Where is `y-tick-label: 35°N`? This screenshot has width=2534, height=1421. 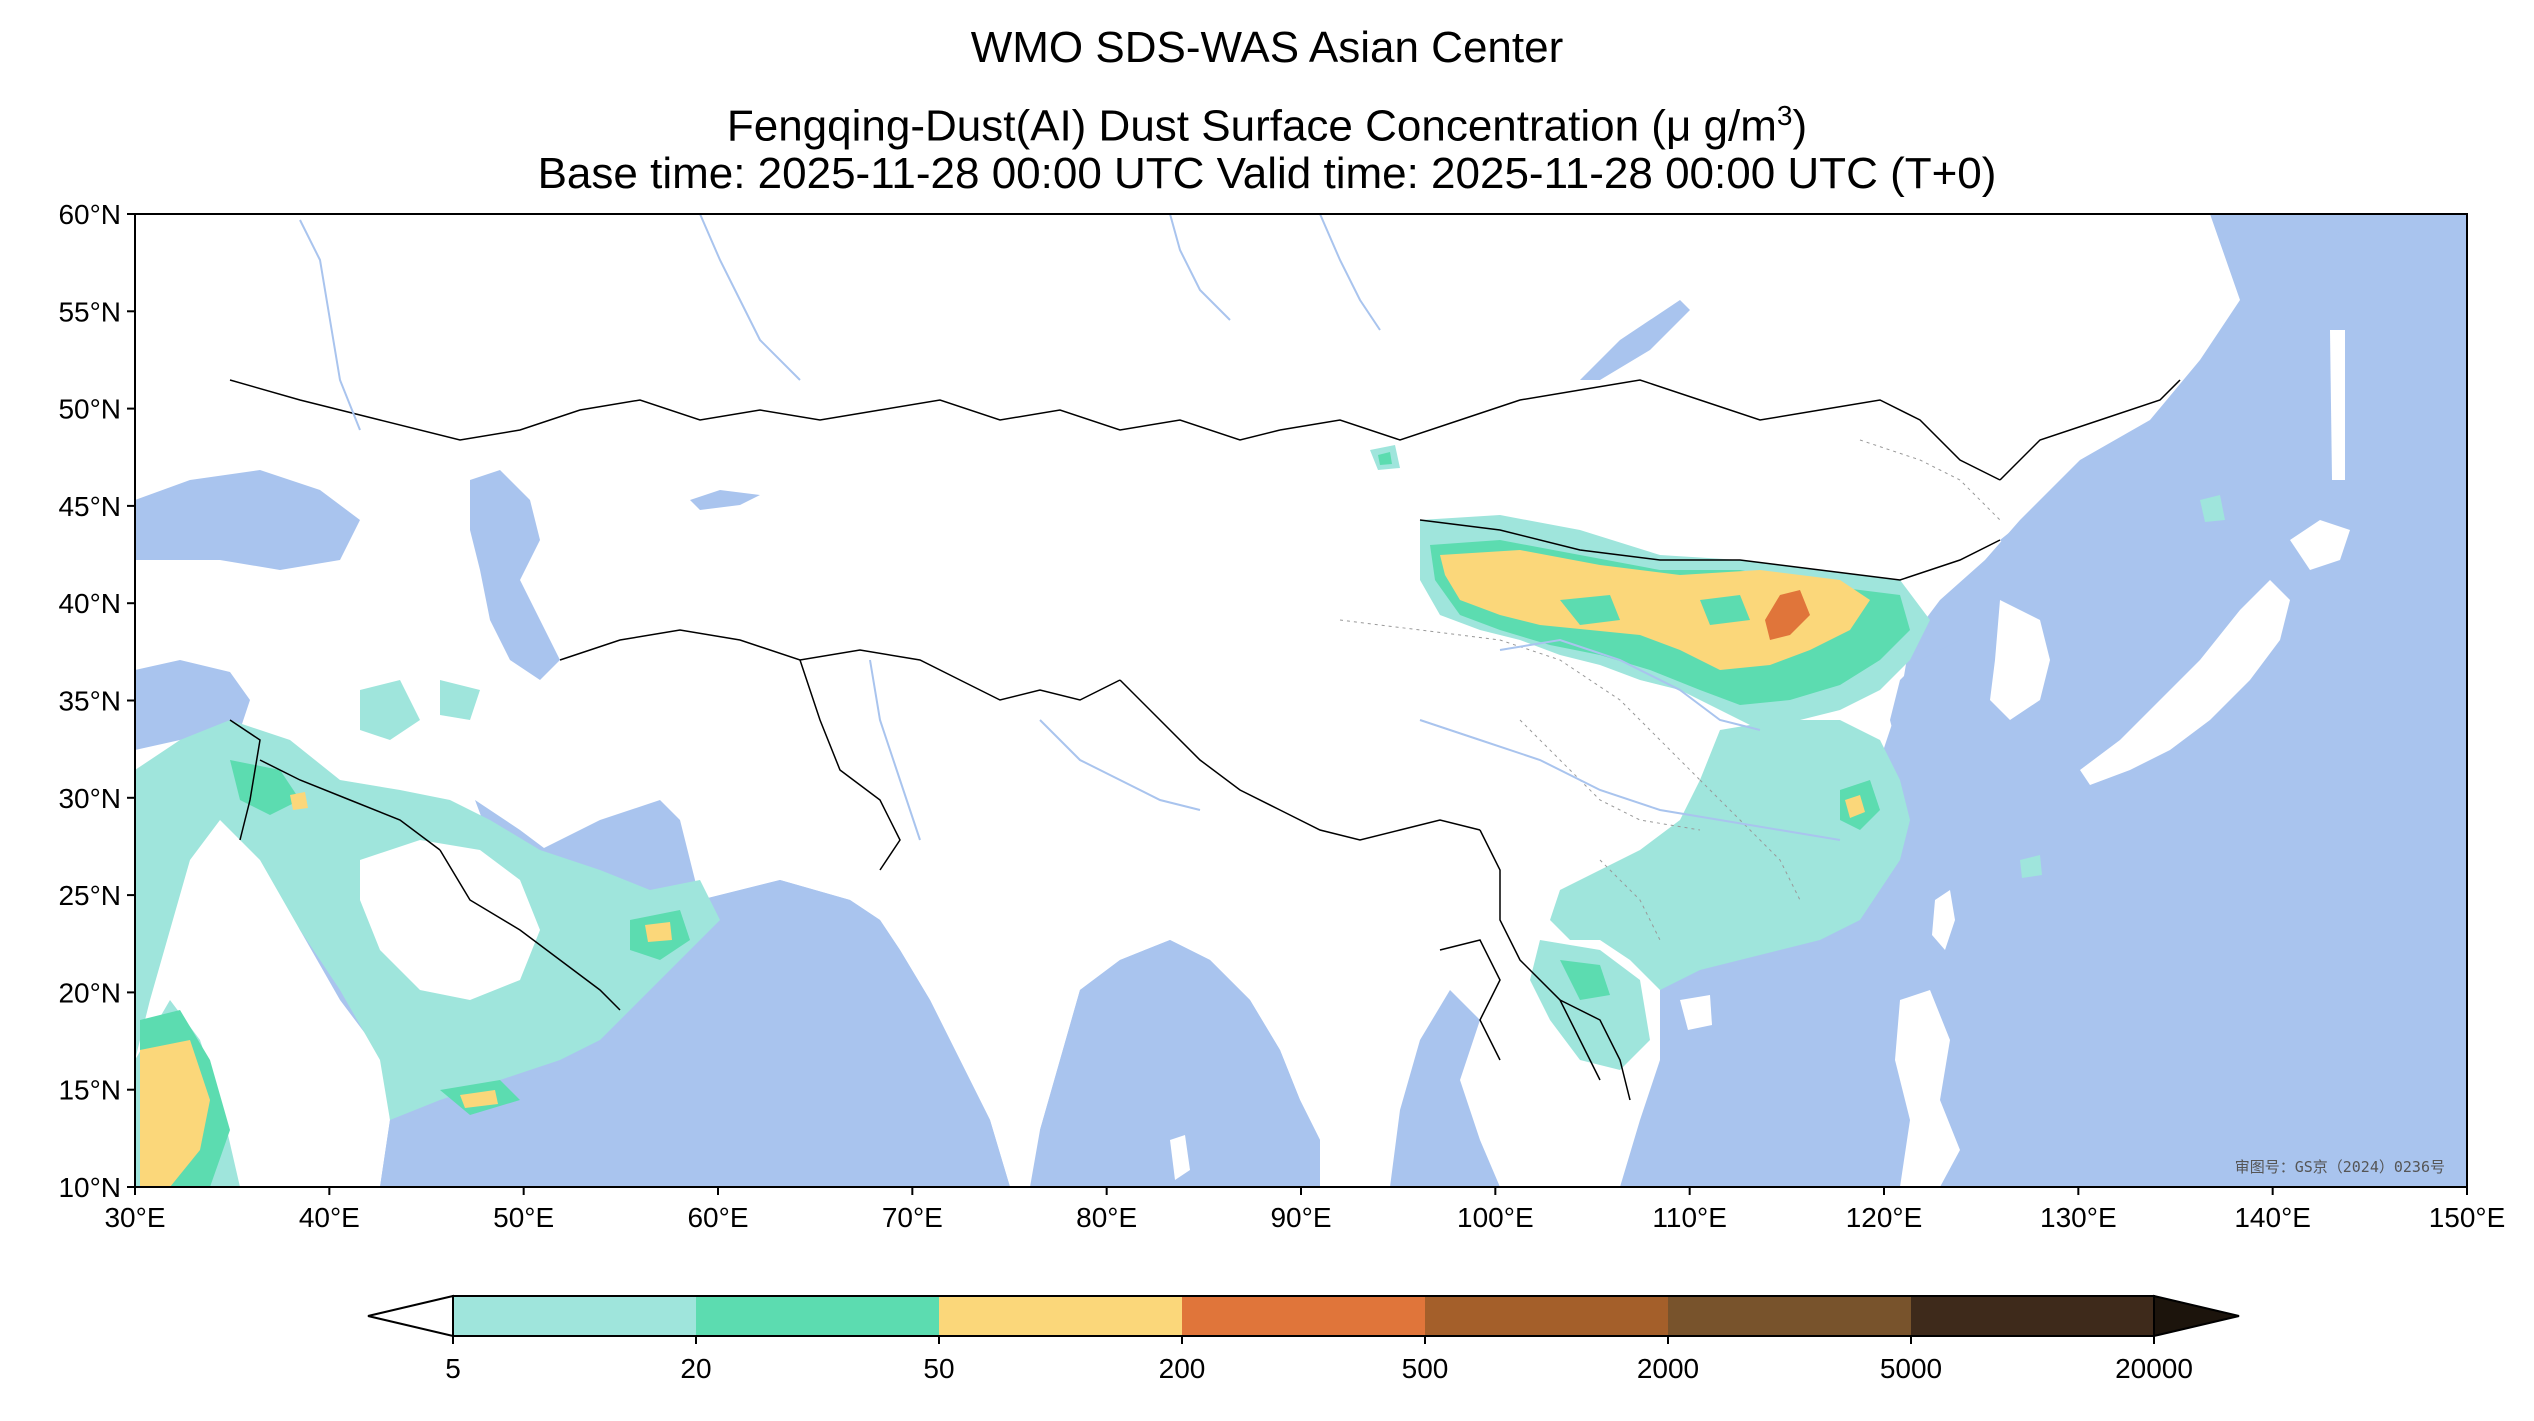 y-tick-label: 35°N is located at coordinates (89, 701).